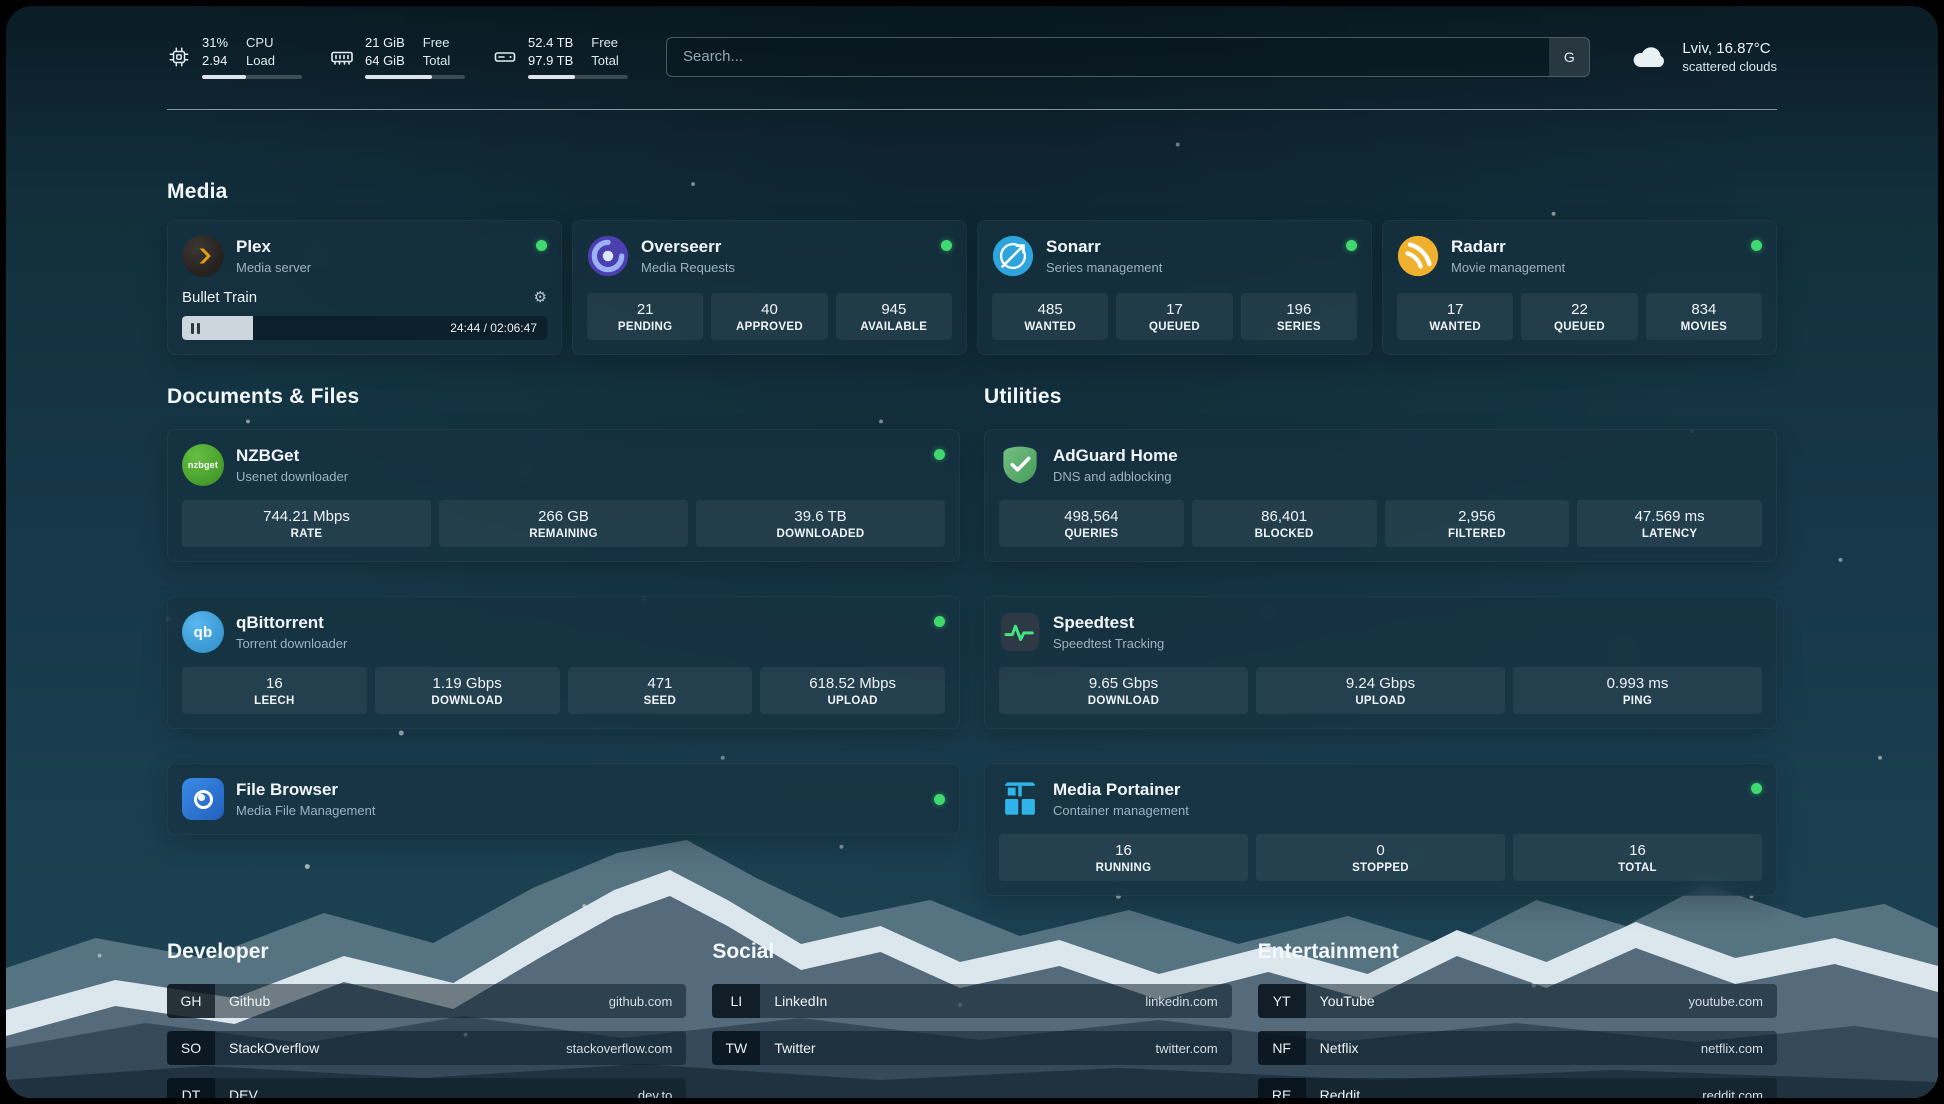 Image resolution: width=1944 pixels, height=1104 pixels. What do you see at coordinates (551, 60) in the screenshot?
I see `disk-total-value: 97.9 TB` at bounding box center [551, 60].